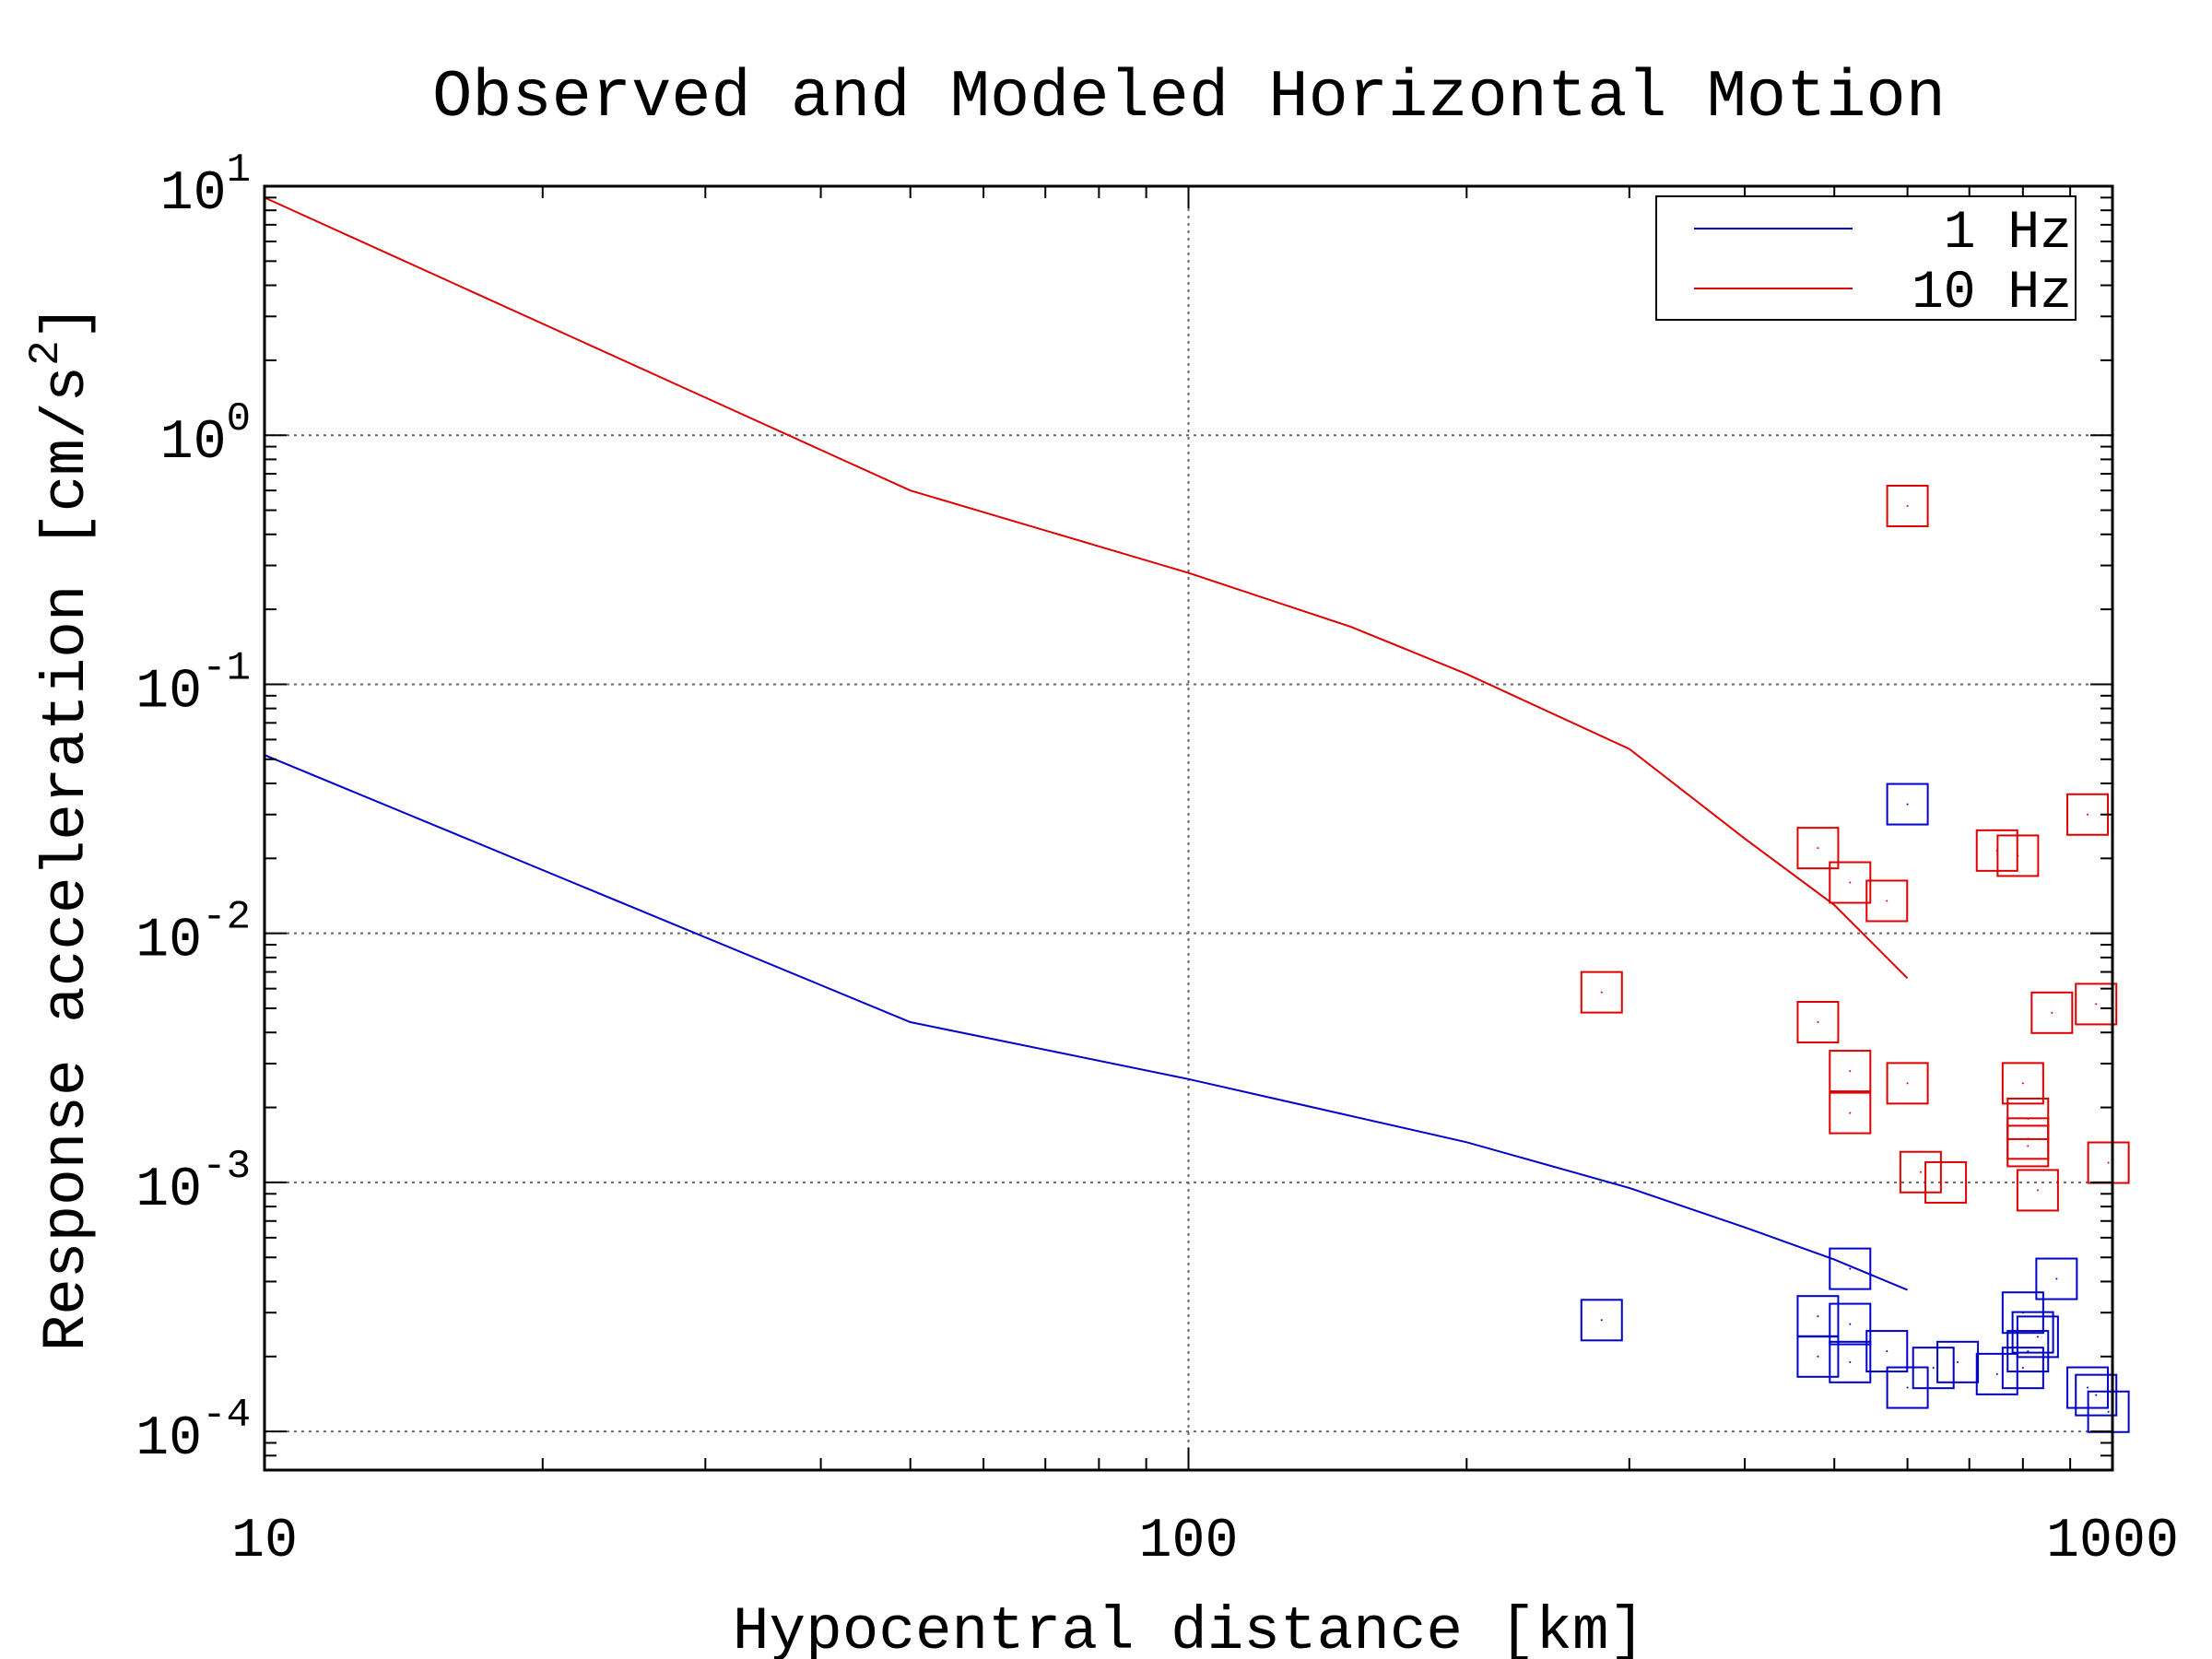  I want to click on y-tick-exponent: 0, so click(239, 419).